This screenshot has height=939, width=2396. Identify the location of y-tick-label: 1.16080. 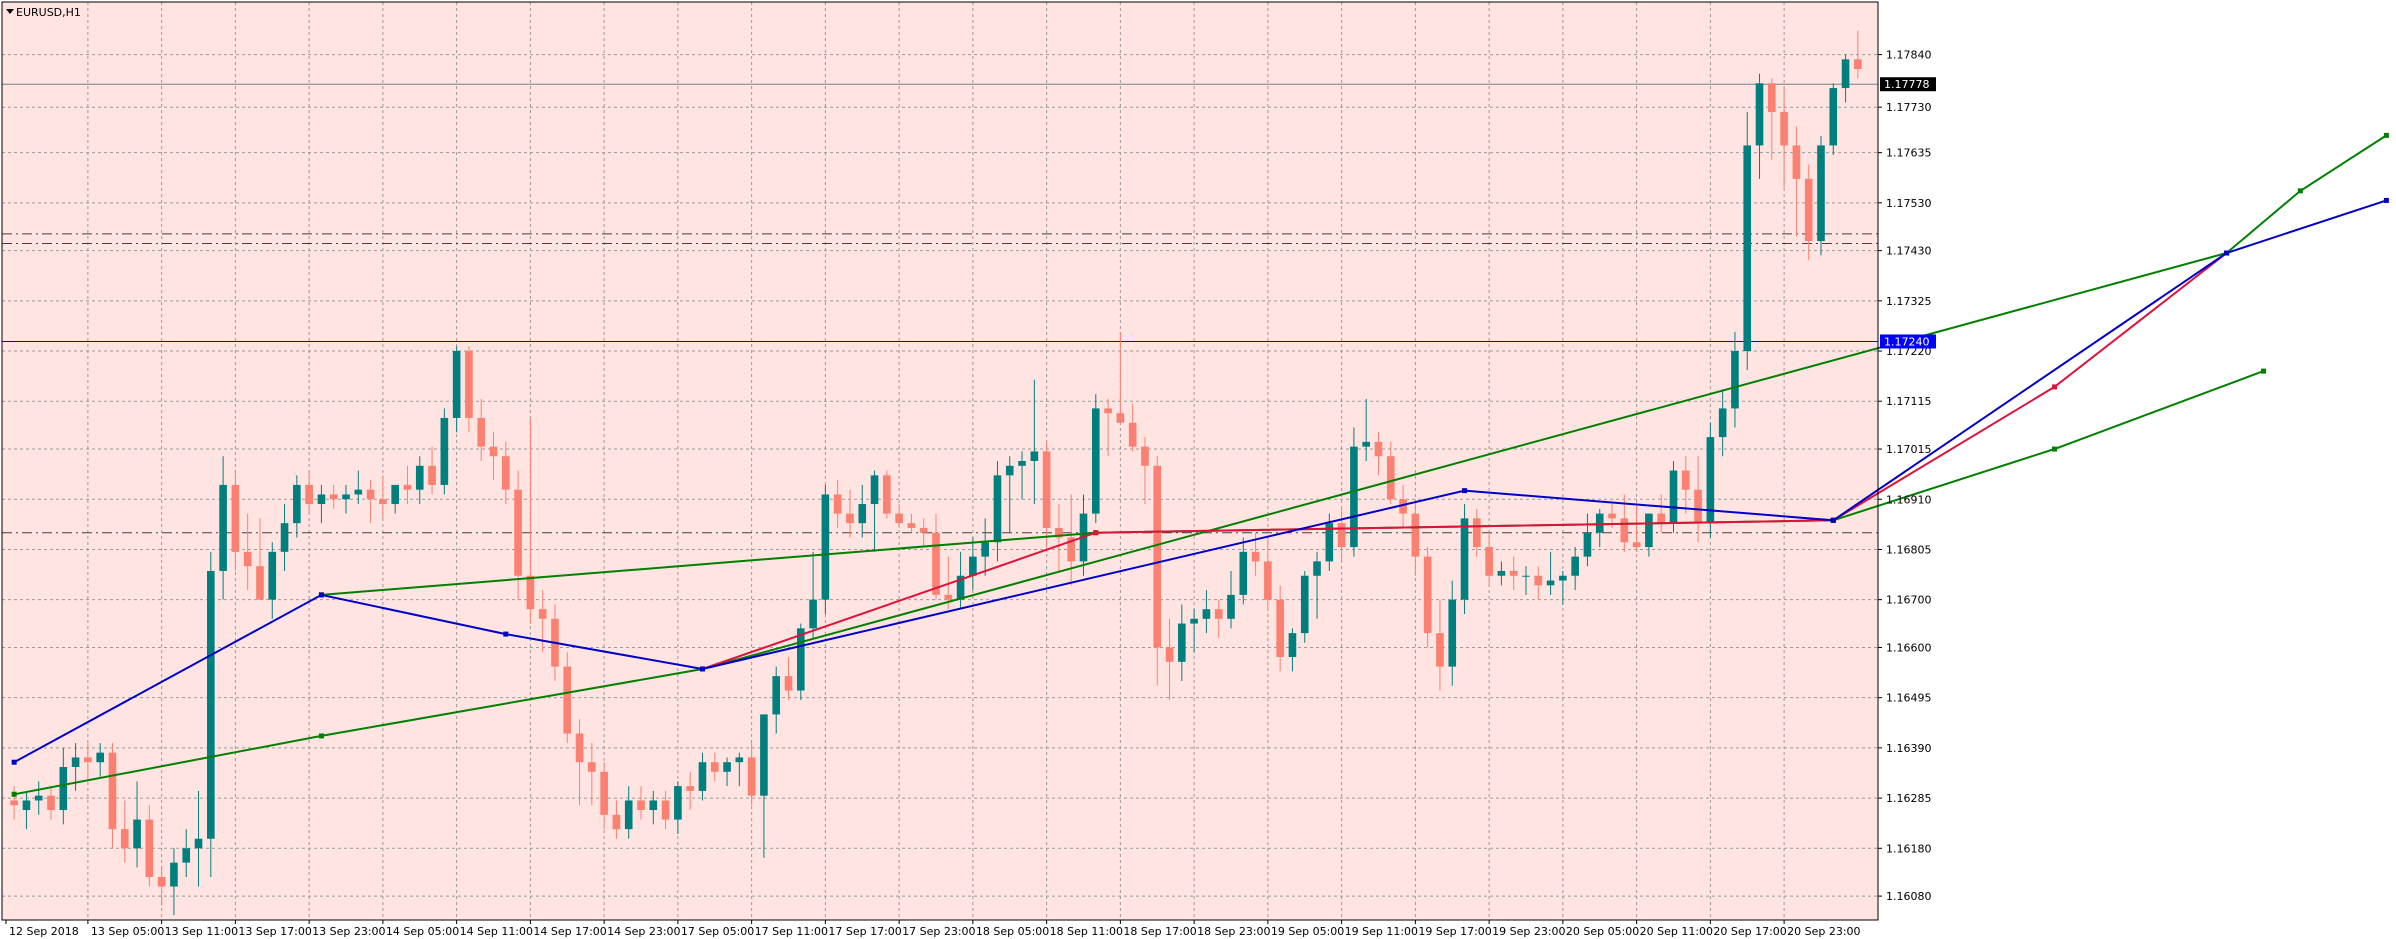
(1909, 896).